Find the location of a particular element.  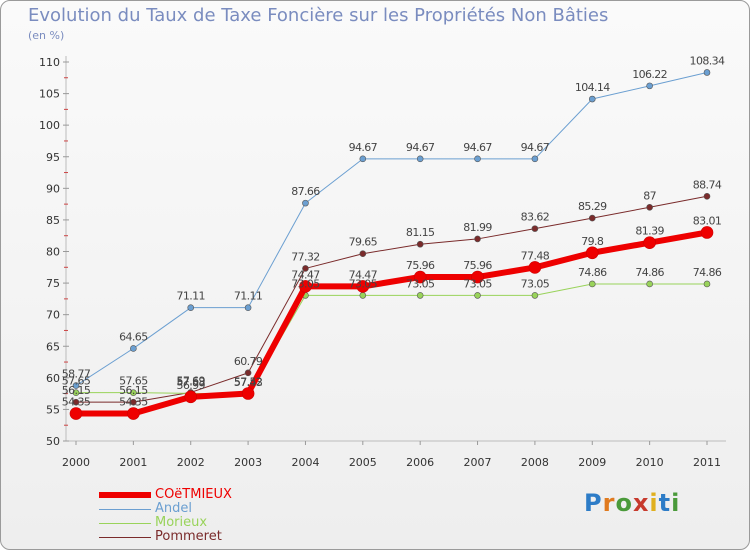

data-label-pommeret: 83.62 is located at coordinates (535, 217).